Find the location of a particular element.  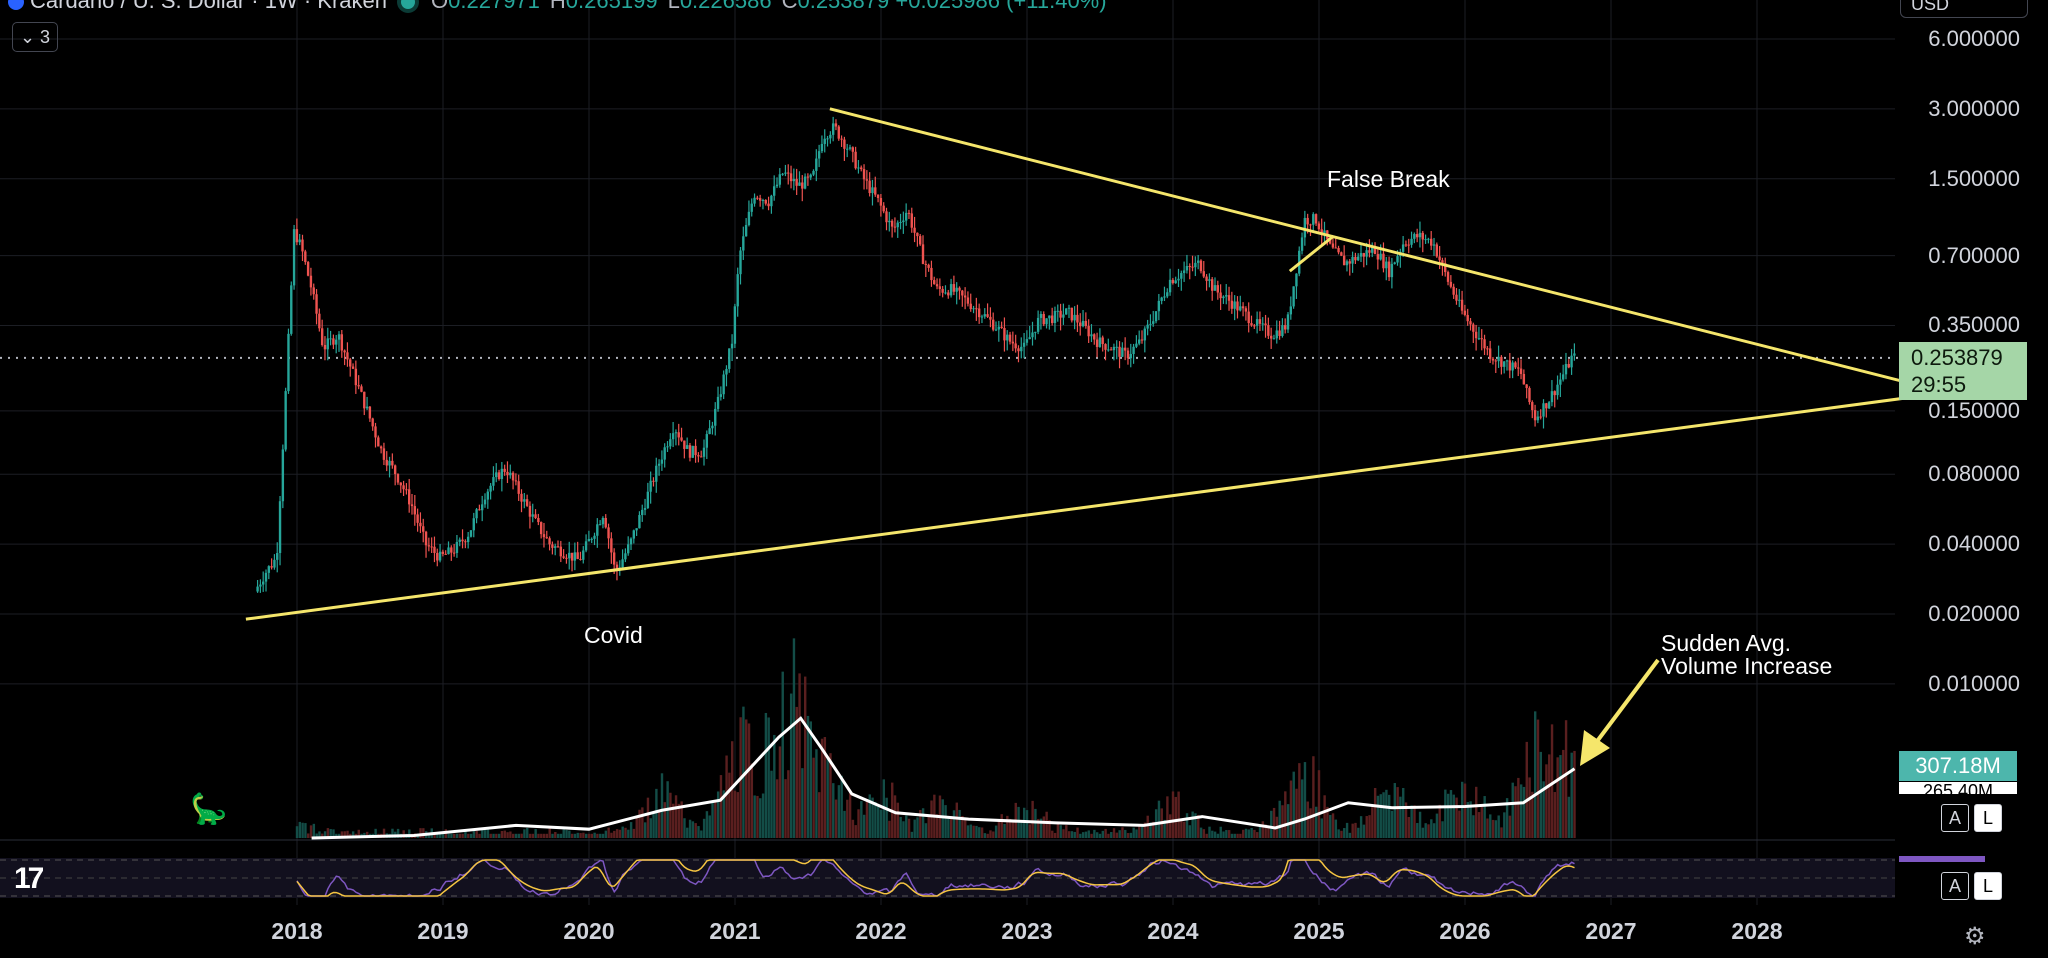

auto-scale-button: A is located at coordinates (1955, 818).